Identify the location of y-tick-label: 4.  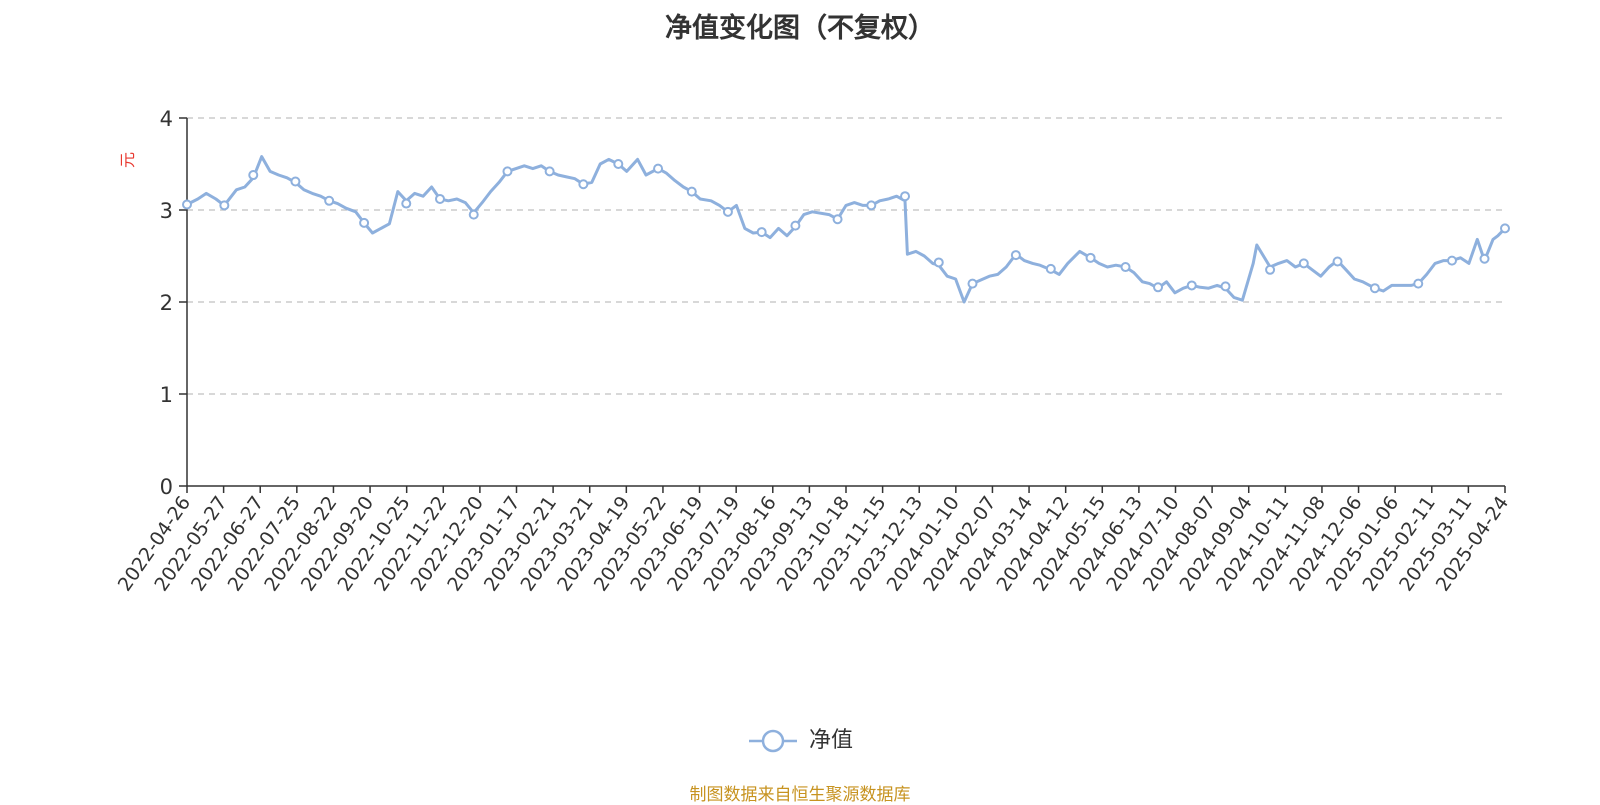
(166, 119).